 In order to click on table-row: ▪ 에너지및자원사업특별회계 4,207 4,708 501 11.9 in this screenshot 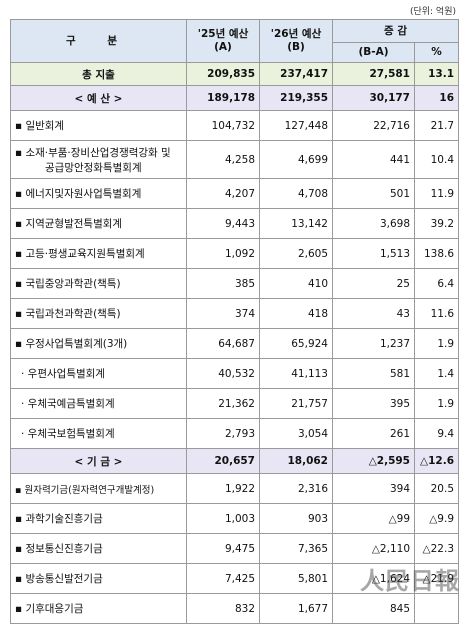, I will do `click(235, 193)`.